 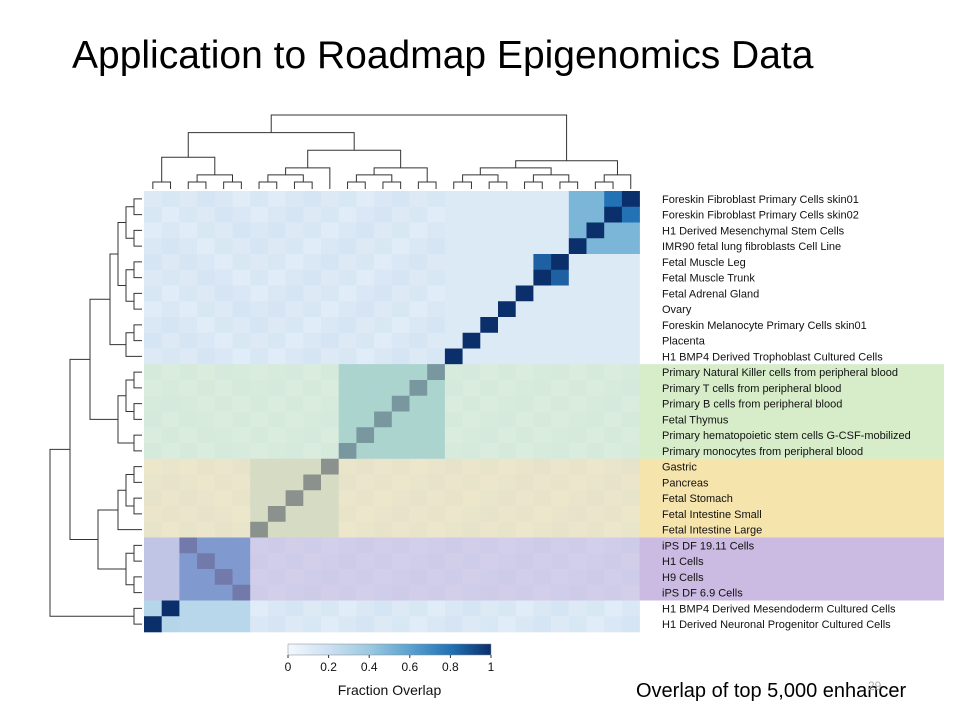 I want to click on column-dendrogram, so click(x=392, y=151).